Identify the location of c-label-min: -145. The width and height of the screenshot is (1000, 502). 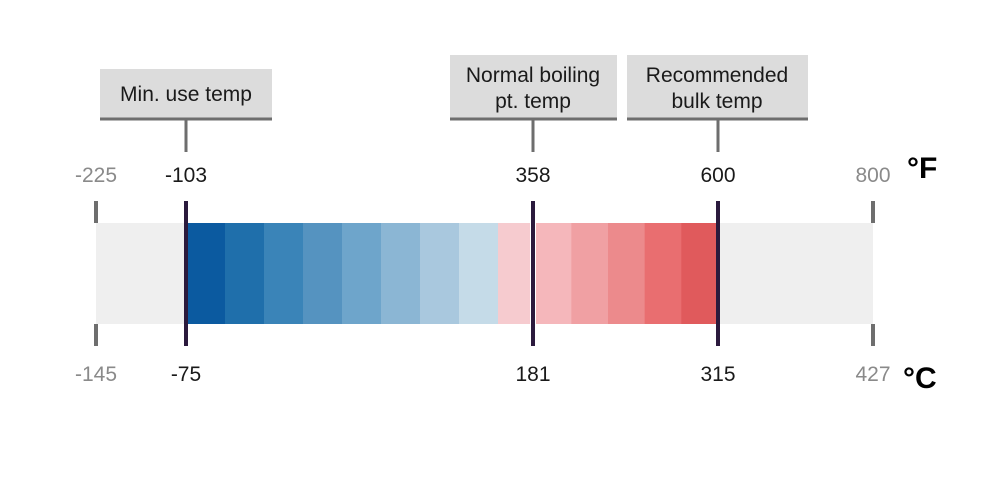
(96, 374).